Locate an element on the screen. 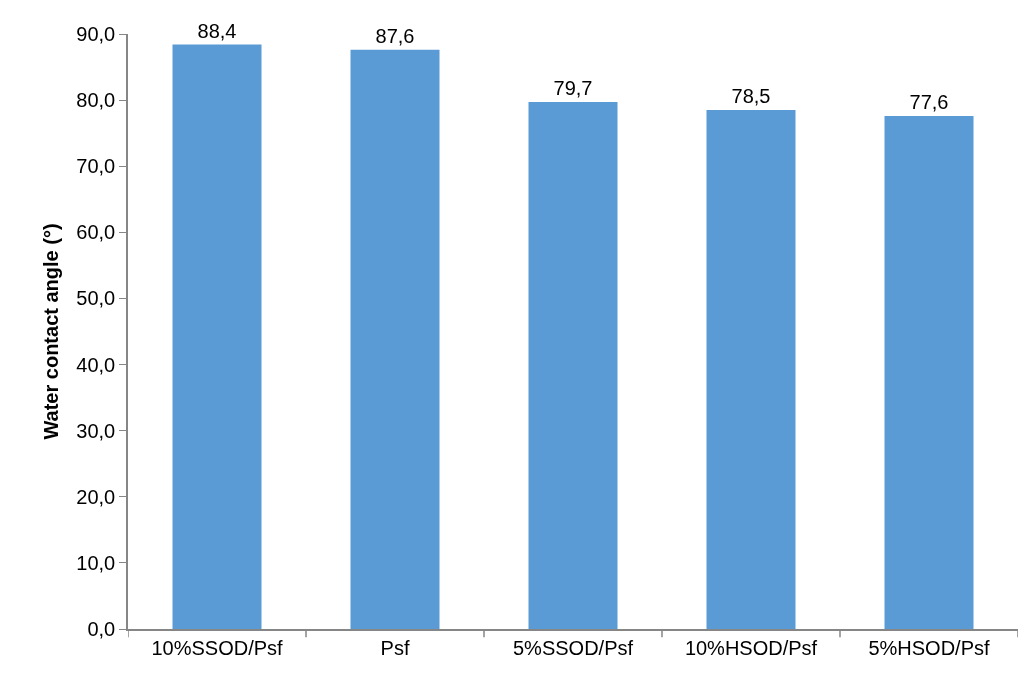 The height and width of the screenshot is (681, 1026). y-tick-label: 60,0 is located at coordinates (96, 232).